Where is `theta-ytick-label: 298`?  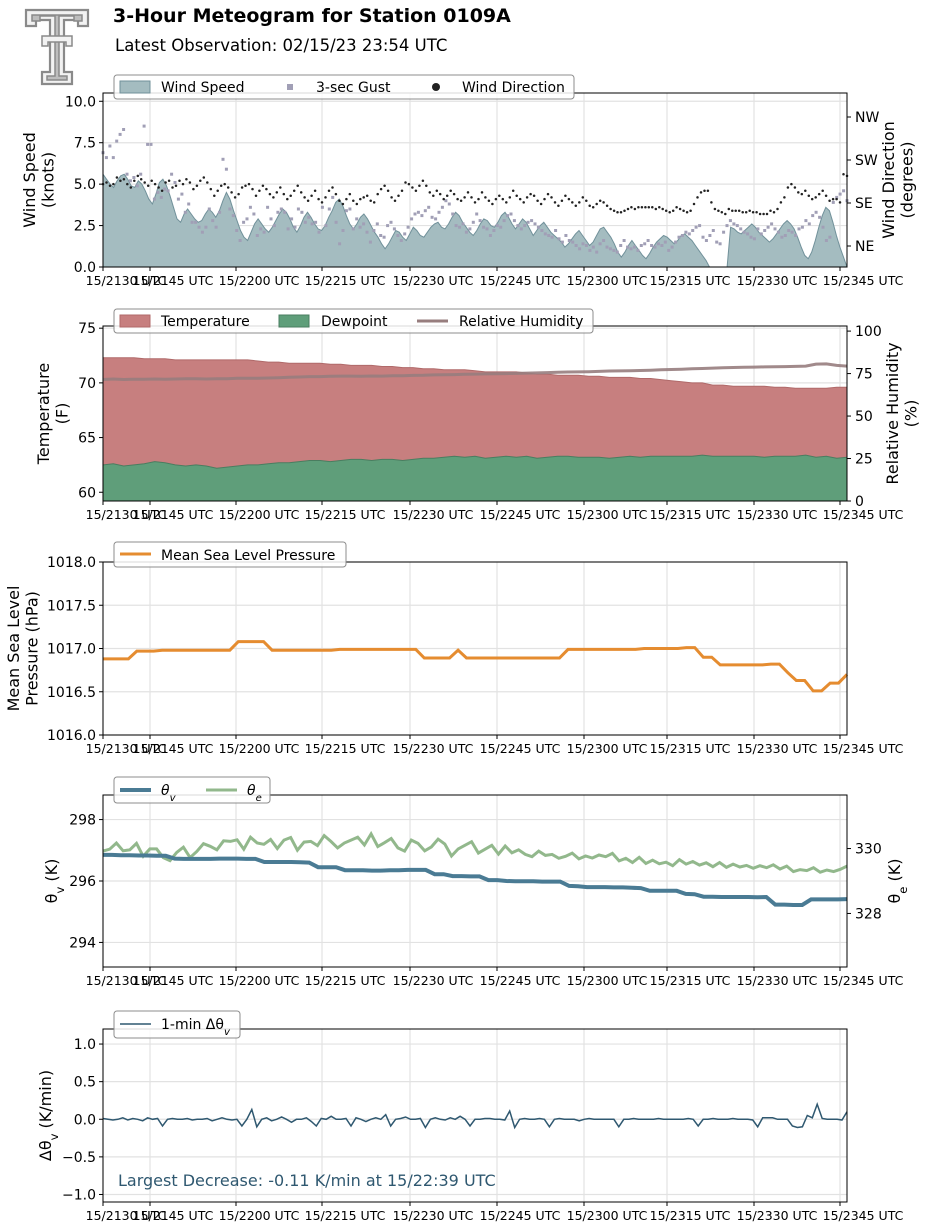
theta-ytick-label: 298 is located at coordinates (82, 821).